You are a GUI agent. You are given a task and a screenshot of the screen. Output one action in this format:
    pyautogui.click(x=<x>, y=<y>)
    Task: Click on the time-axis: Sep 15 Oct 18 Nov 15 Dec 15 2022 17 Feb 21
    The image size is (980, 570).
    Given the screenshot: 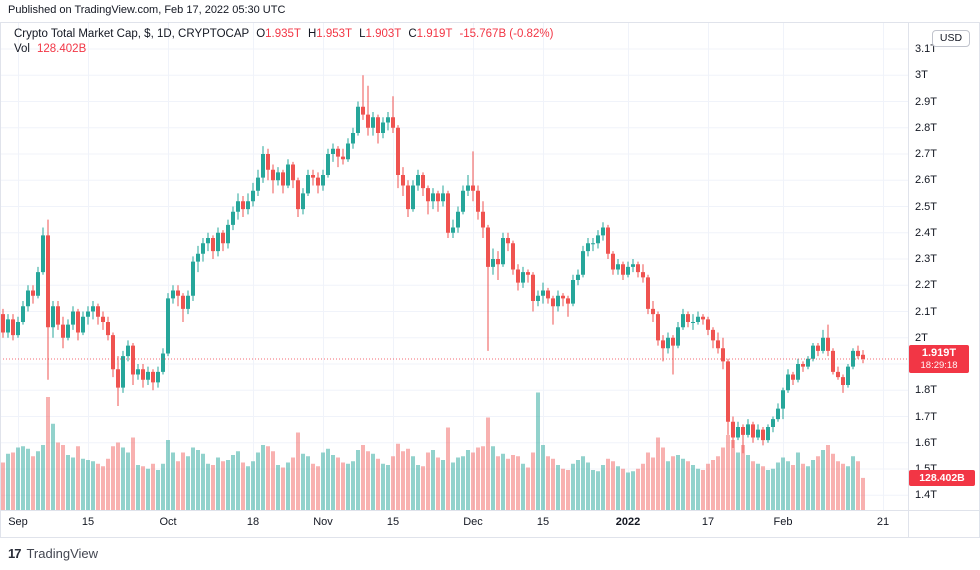 What is the action you would take?
    pyautogui.click(x=454, y=523)
    